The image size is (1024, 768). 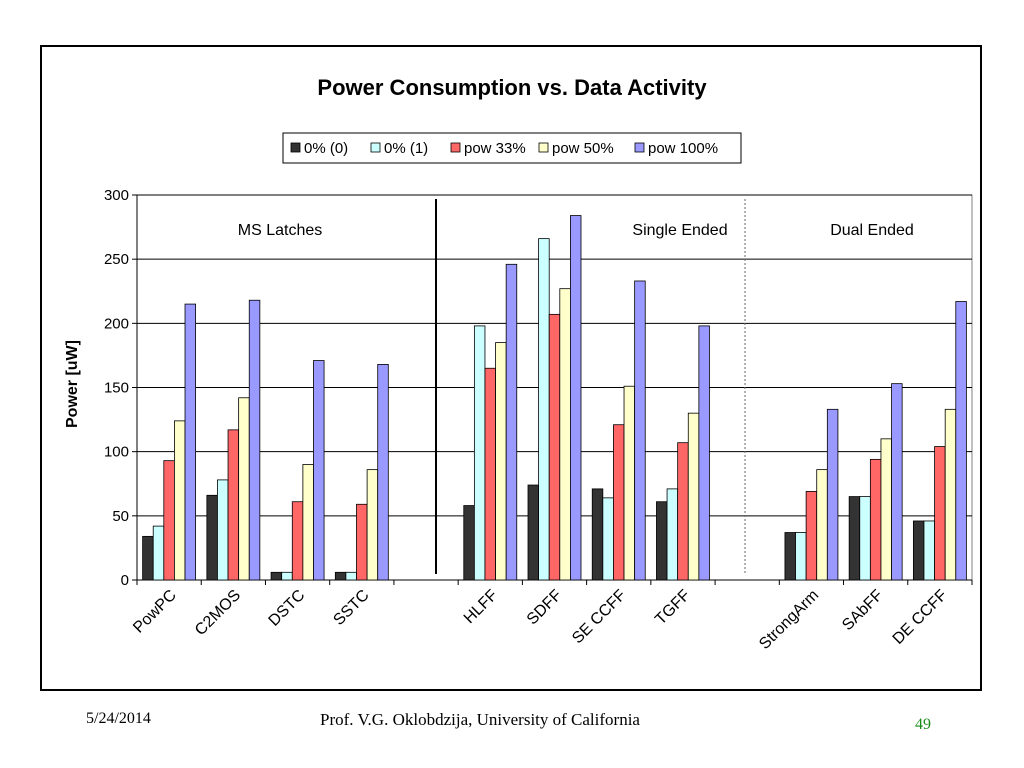 I want to click on x-tick-label: SAbFF, so click(x=862, y=610).